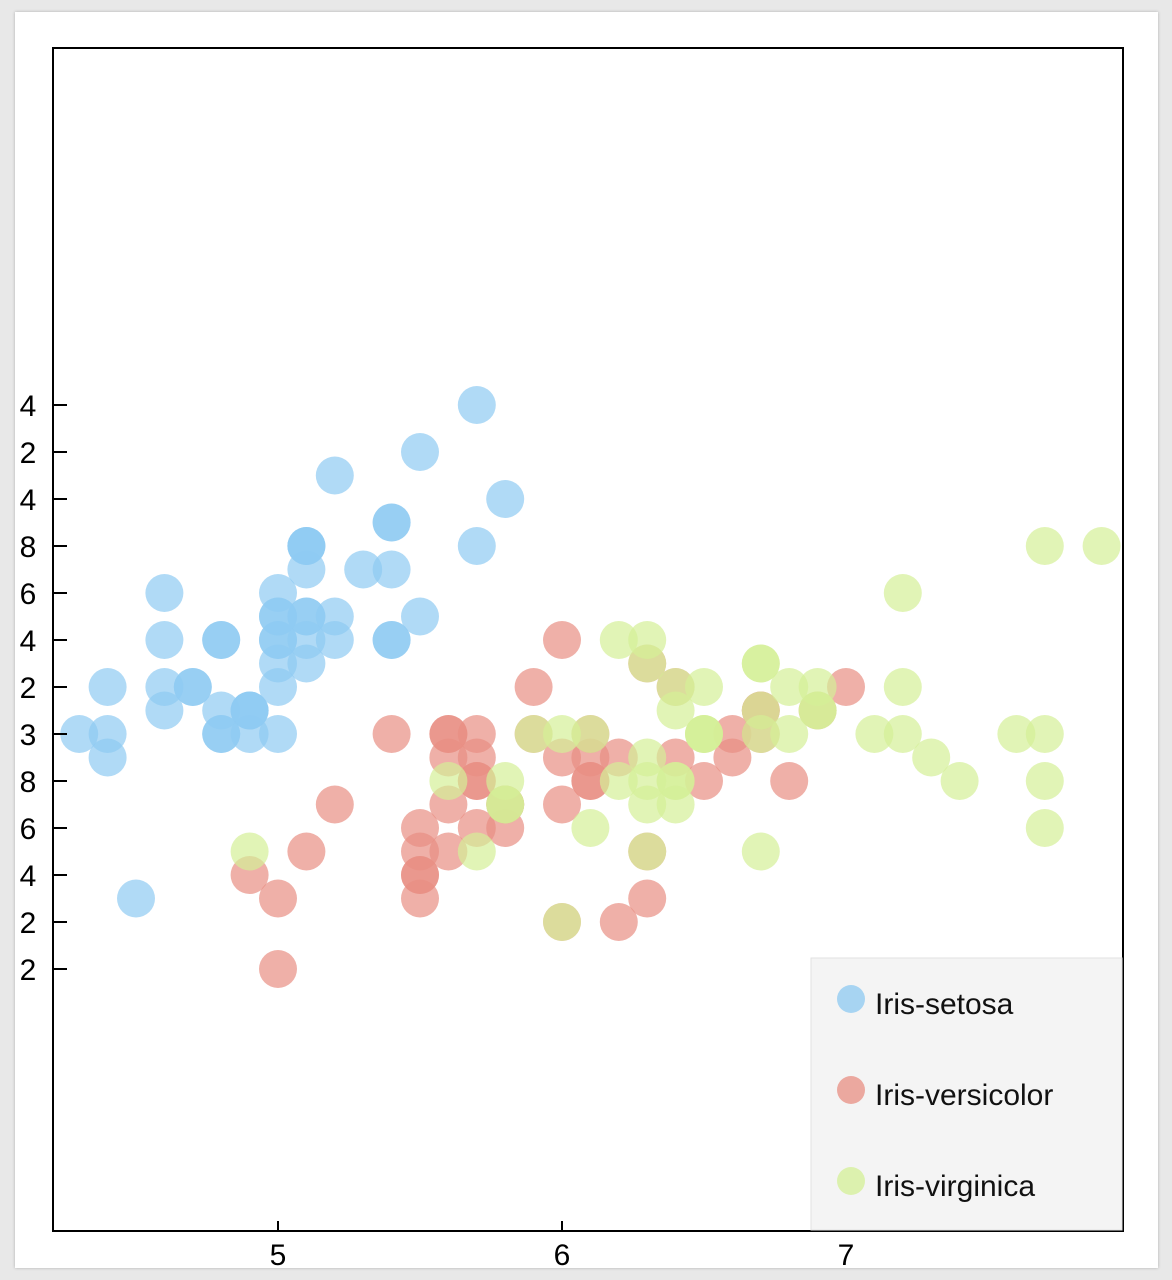  Describe the element at coordinates (28, 970) in the screenshot. I see `y-tick-label-12: 2` at that location.